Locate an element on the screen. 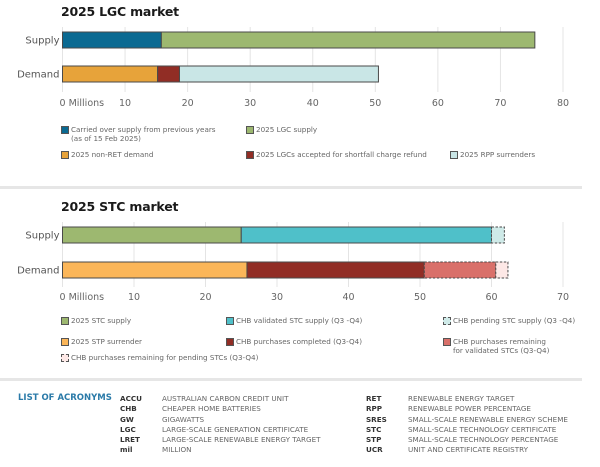  legend-label: 2025 STC supply is located at coordinates (101, 320).